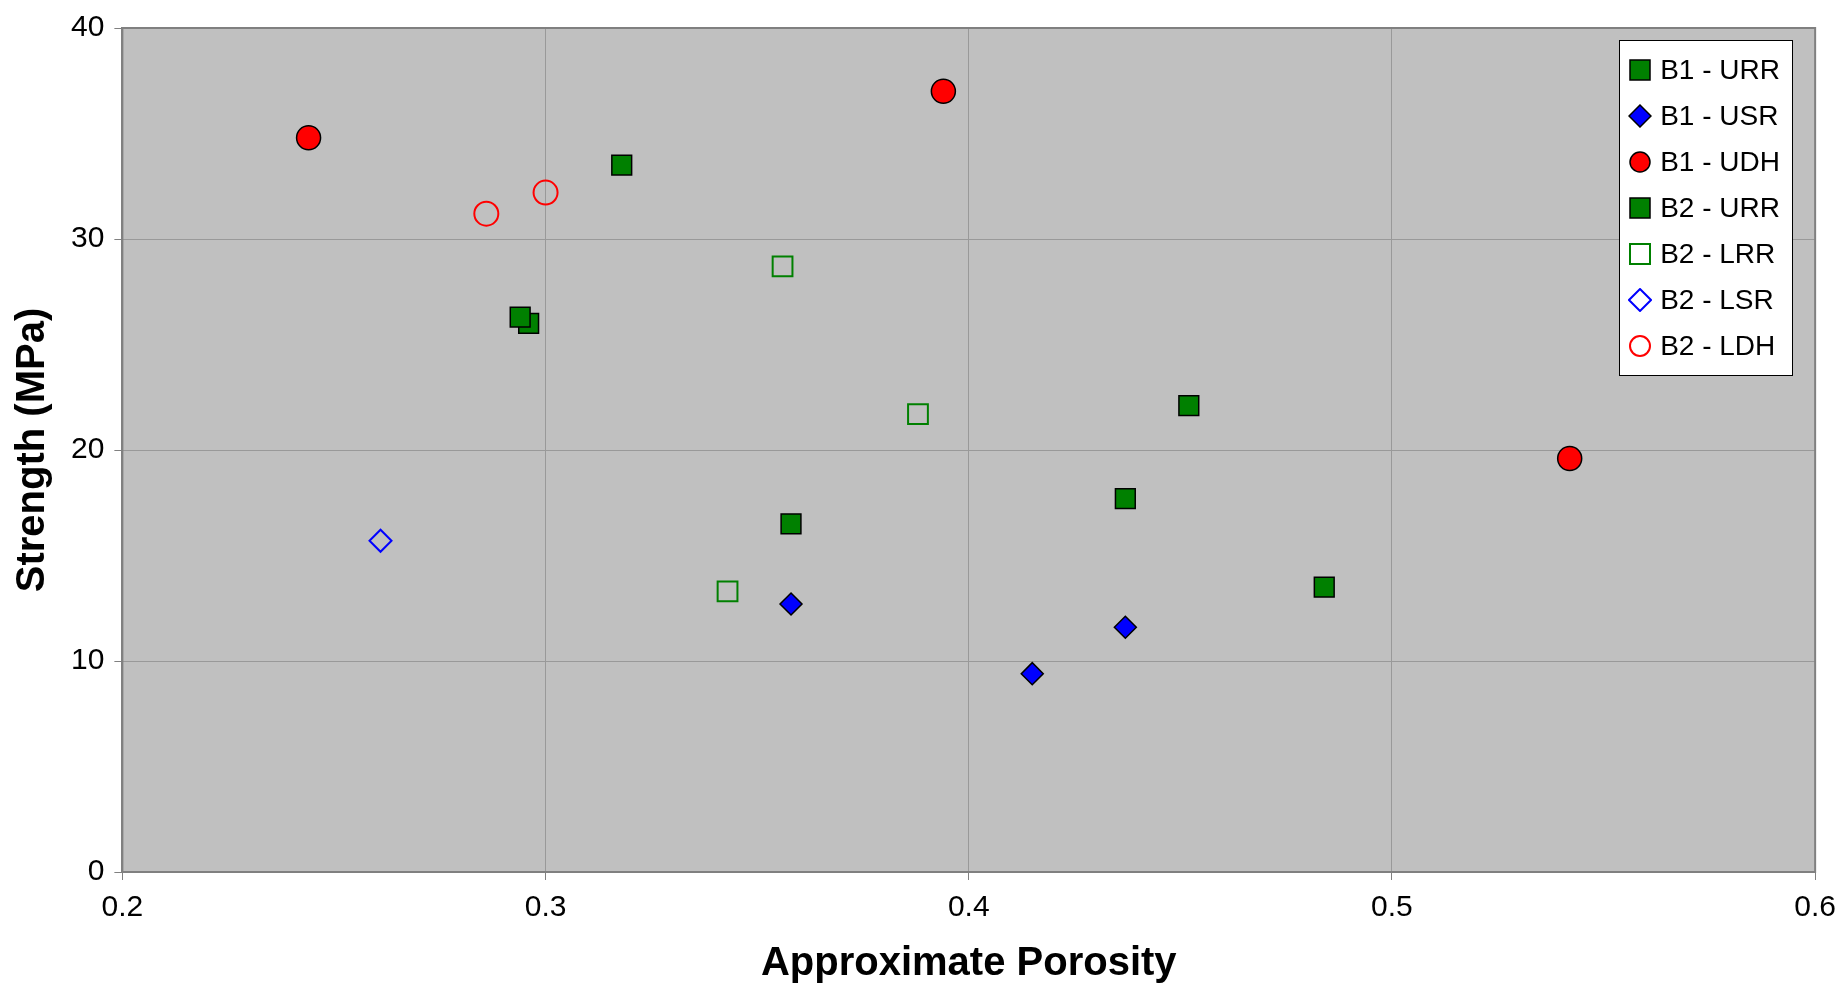 The height and width of the screenshot is (997, 1846). What do you see at coordinates (1720, 162) in the screenshot?
I see `legend-label: B1 - UDH` at bounding box center [1720, 162].